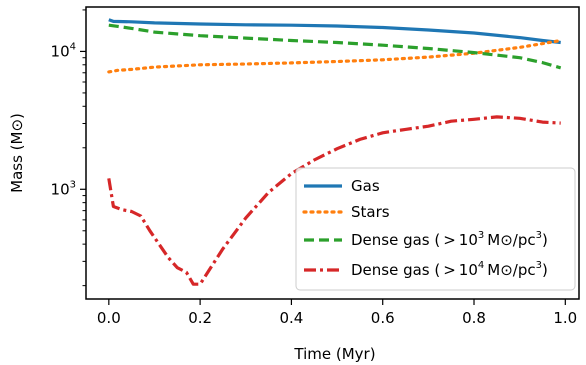 The image size is (586, 365). Describe the element at coordinates (370, 212) in the screenshot. I see `legend-label: Stars` at that location.